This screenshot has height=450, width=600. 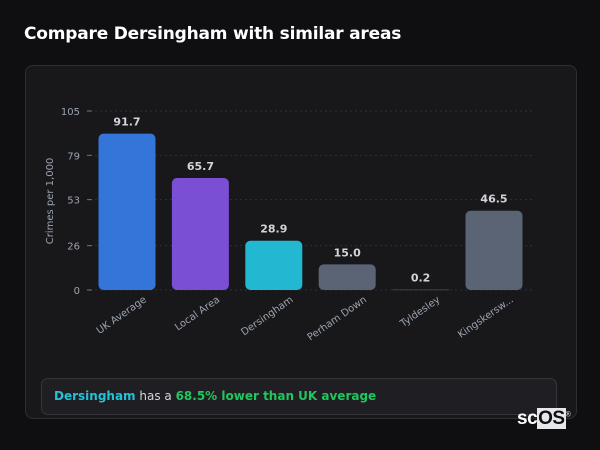 I want to click on x-tick-label: Dersingham, so click(x=267, y=316).